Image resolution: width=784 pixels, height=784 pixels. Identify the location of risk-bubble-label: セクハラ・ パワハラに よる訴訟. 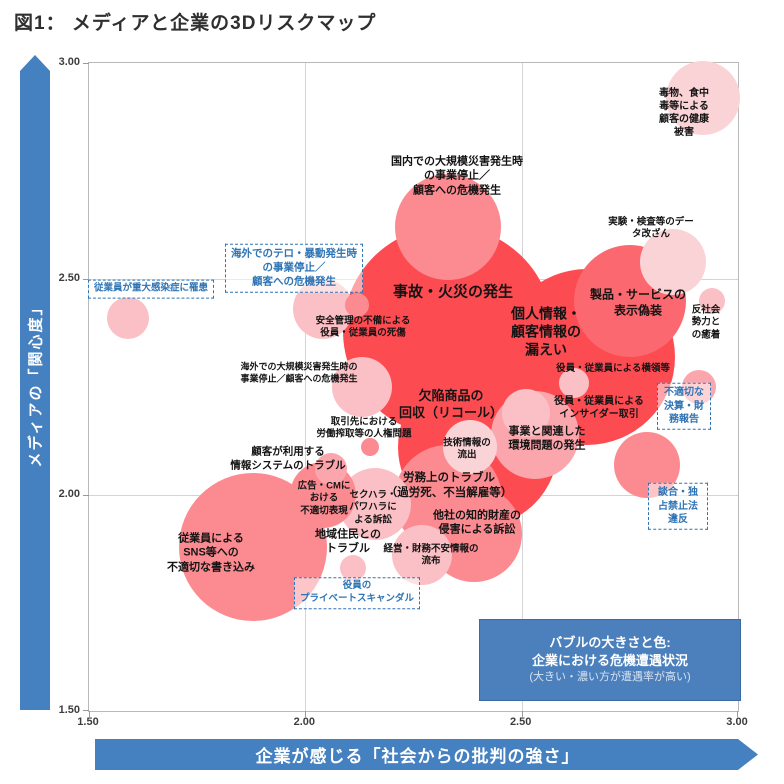
(373, 507).